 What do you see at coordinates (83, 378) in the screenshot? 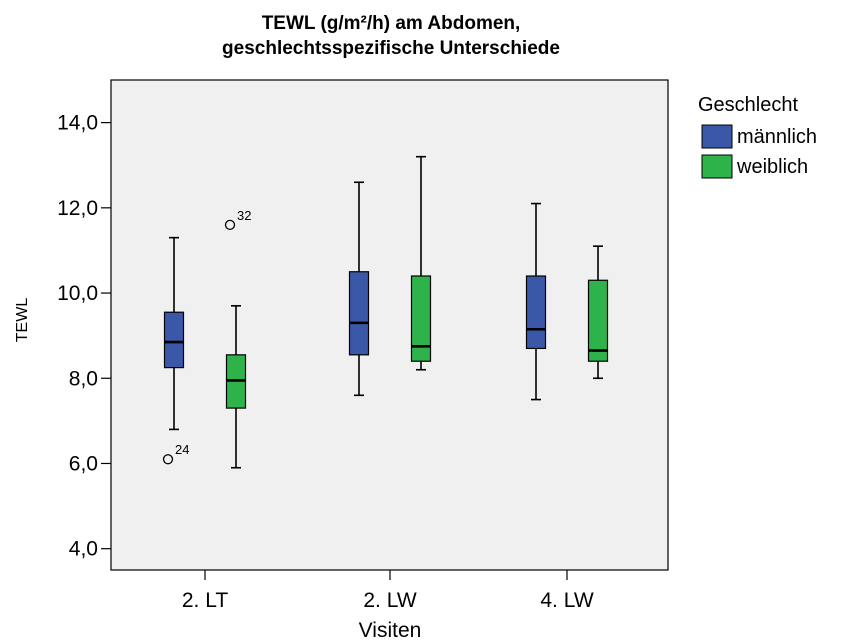
I see `y-tick-label: 8,0` at bounding box center [83, 378].